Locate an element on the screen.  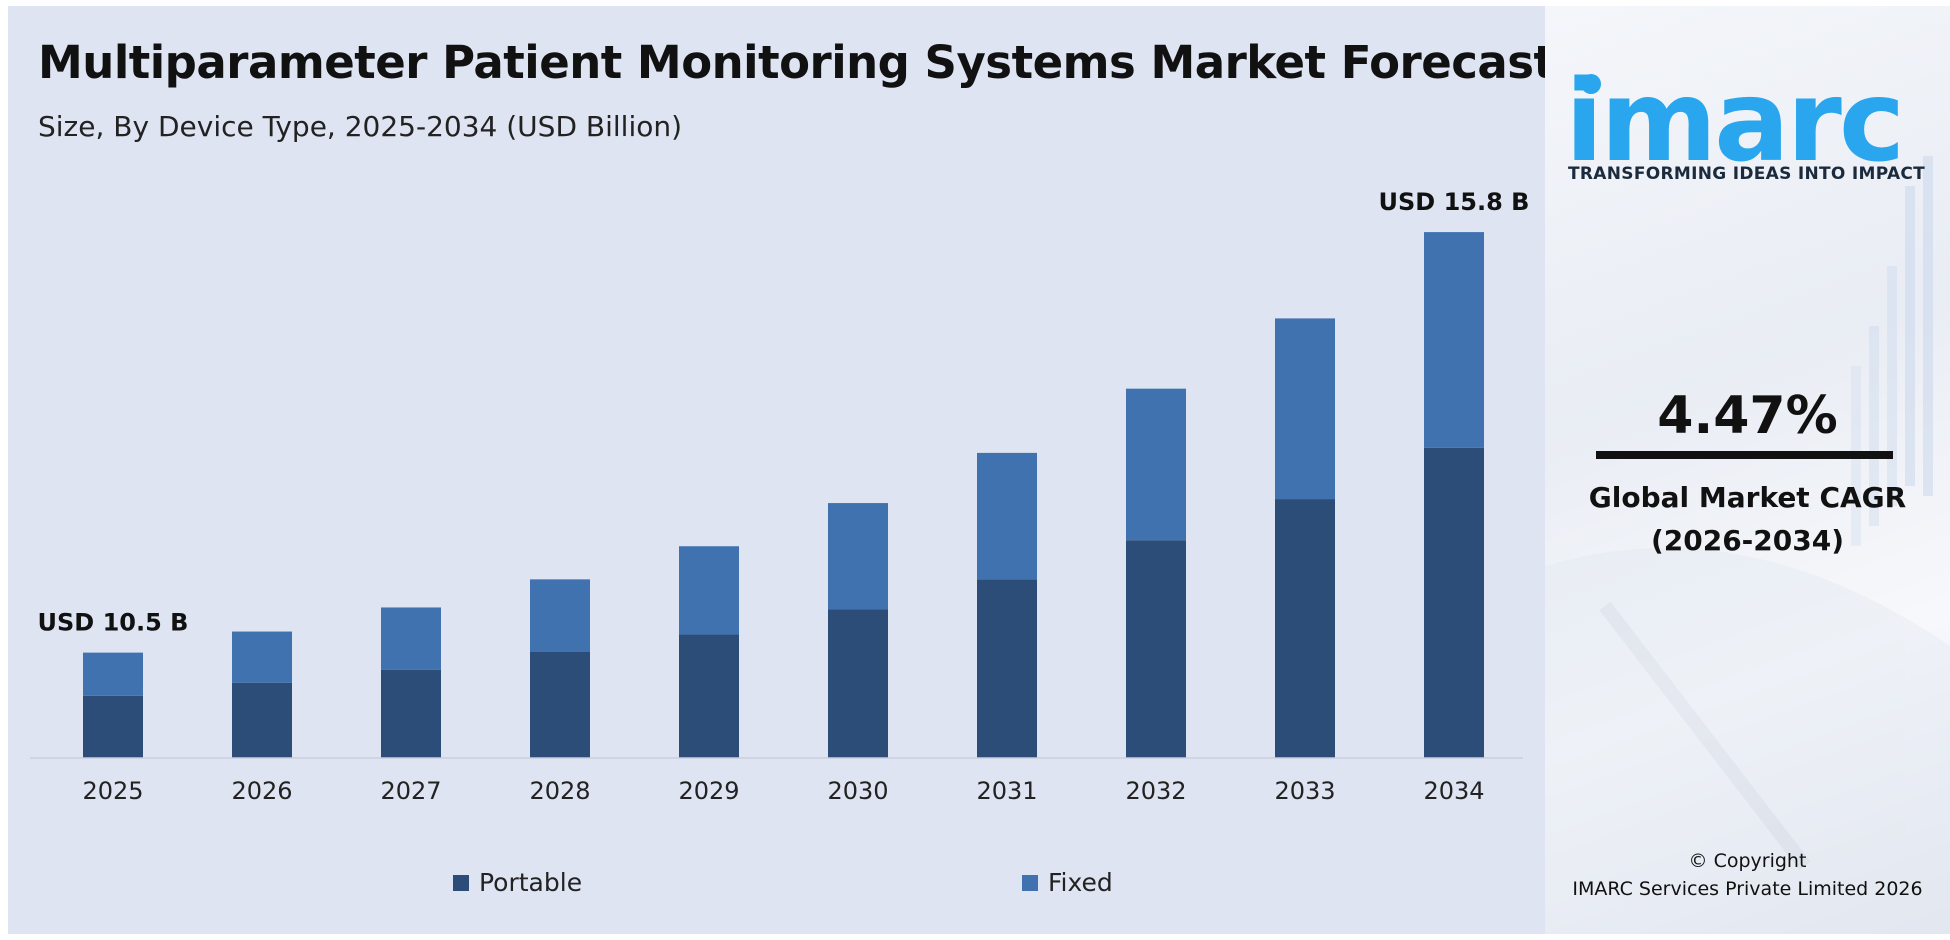
x-tick-label-2027: 2027 is located at coordinates (410, 791).